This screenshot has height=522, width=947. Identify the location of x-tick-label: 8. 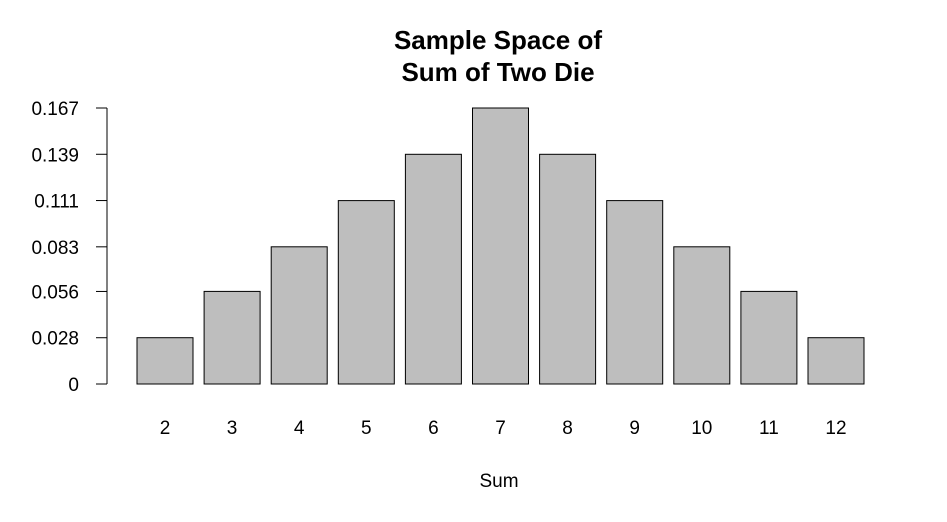
(567, 428).